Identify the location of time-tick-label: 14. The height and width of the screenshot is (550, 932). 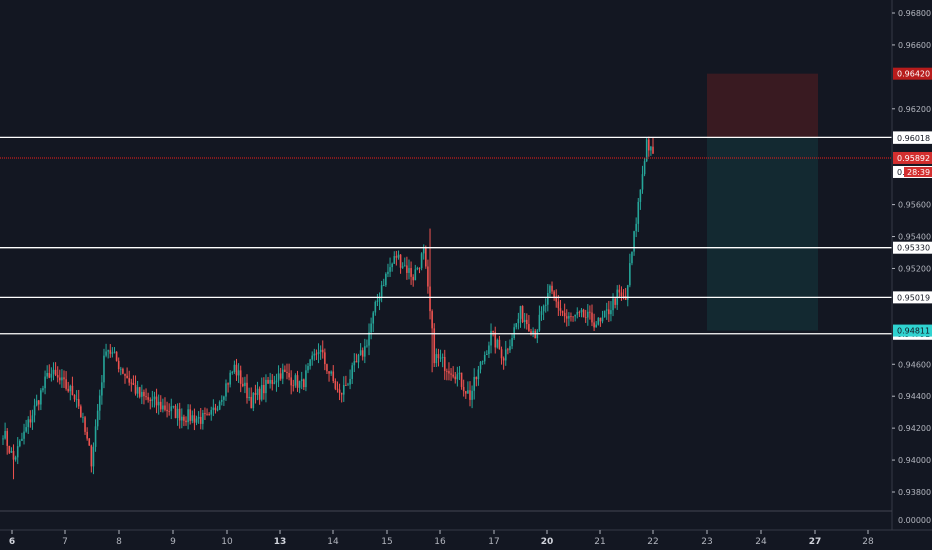
(333, 542).